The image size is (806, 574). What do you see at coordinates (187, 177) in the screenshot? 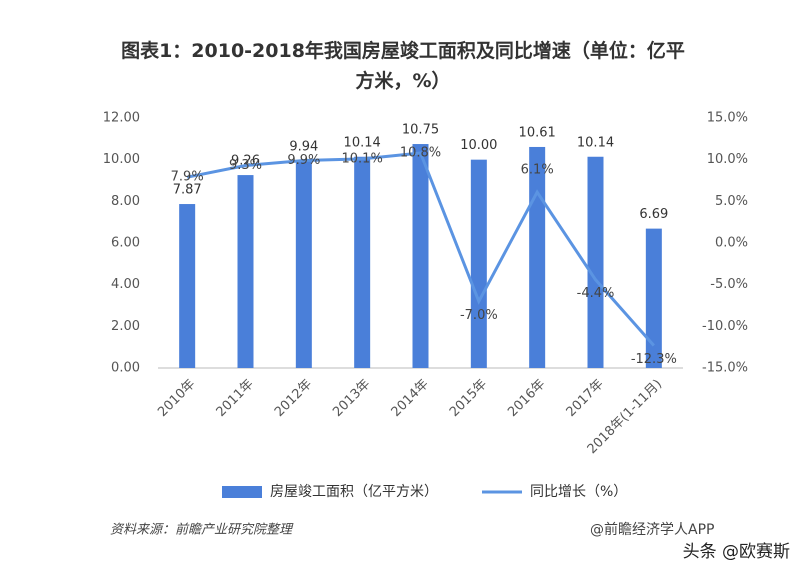
I see `line-value-label: 7.9%` at bounding box center [187, 177].